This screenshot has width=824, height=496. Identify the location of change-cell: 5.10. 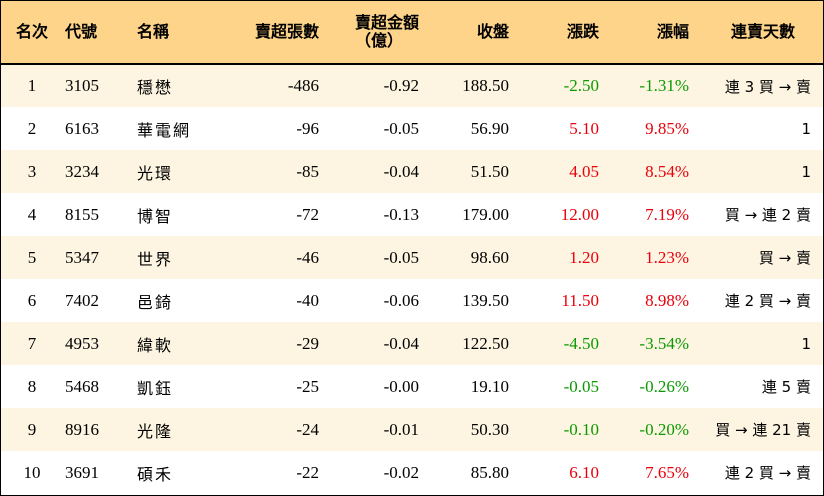
(584, 128).